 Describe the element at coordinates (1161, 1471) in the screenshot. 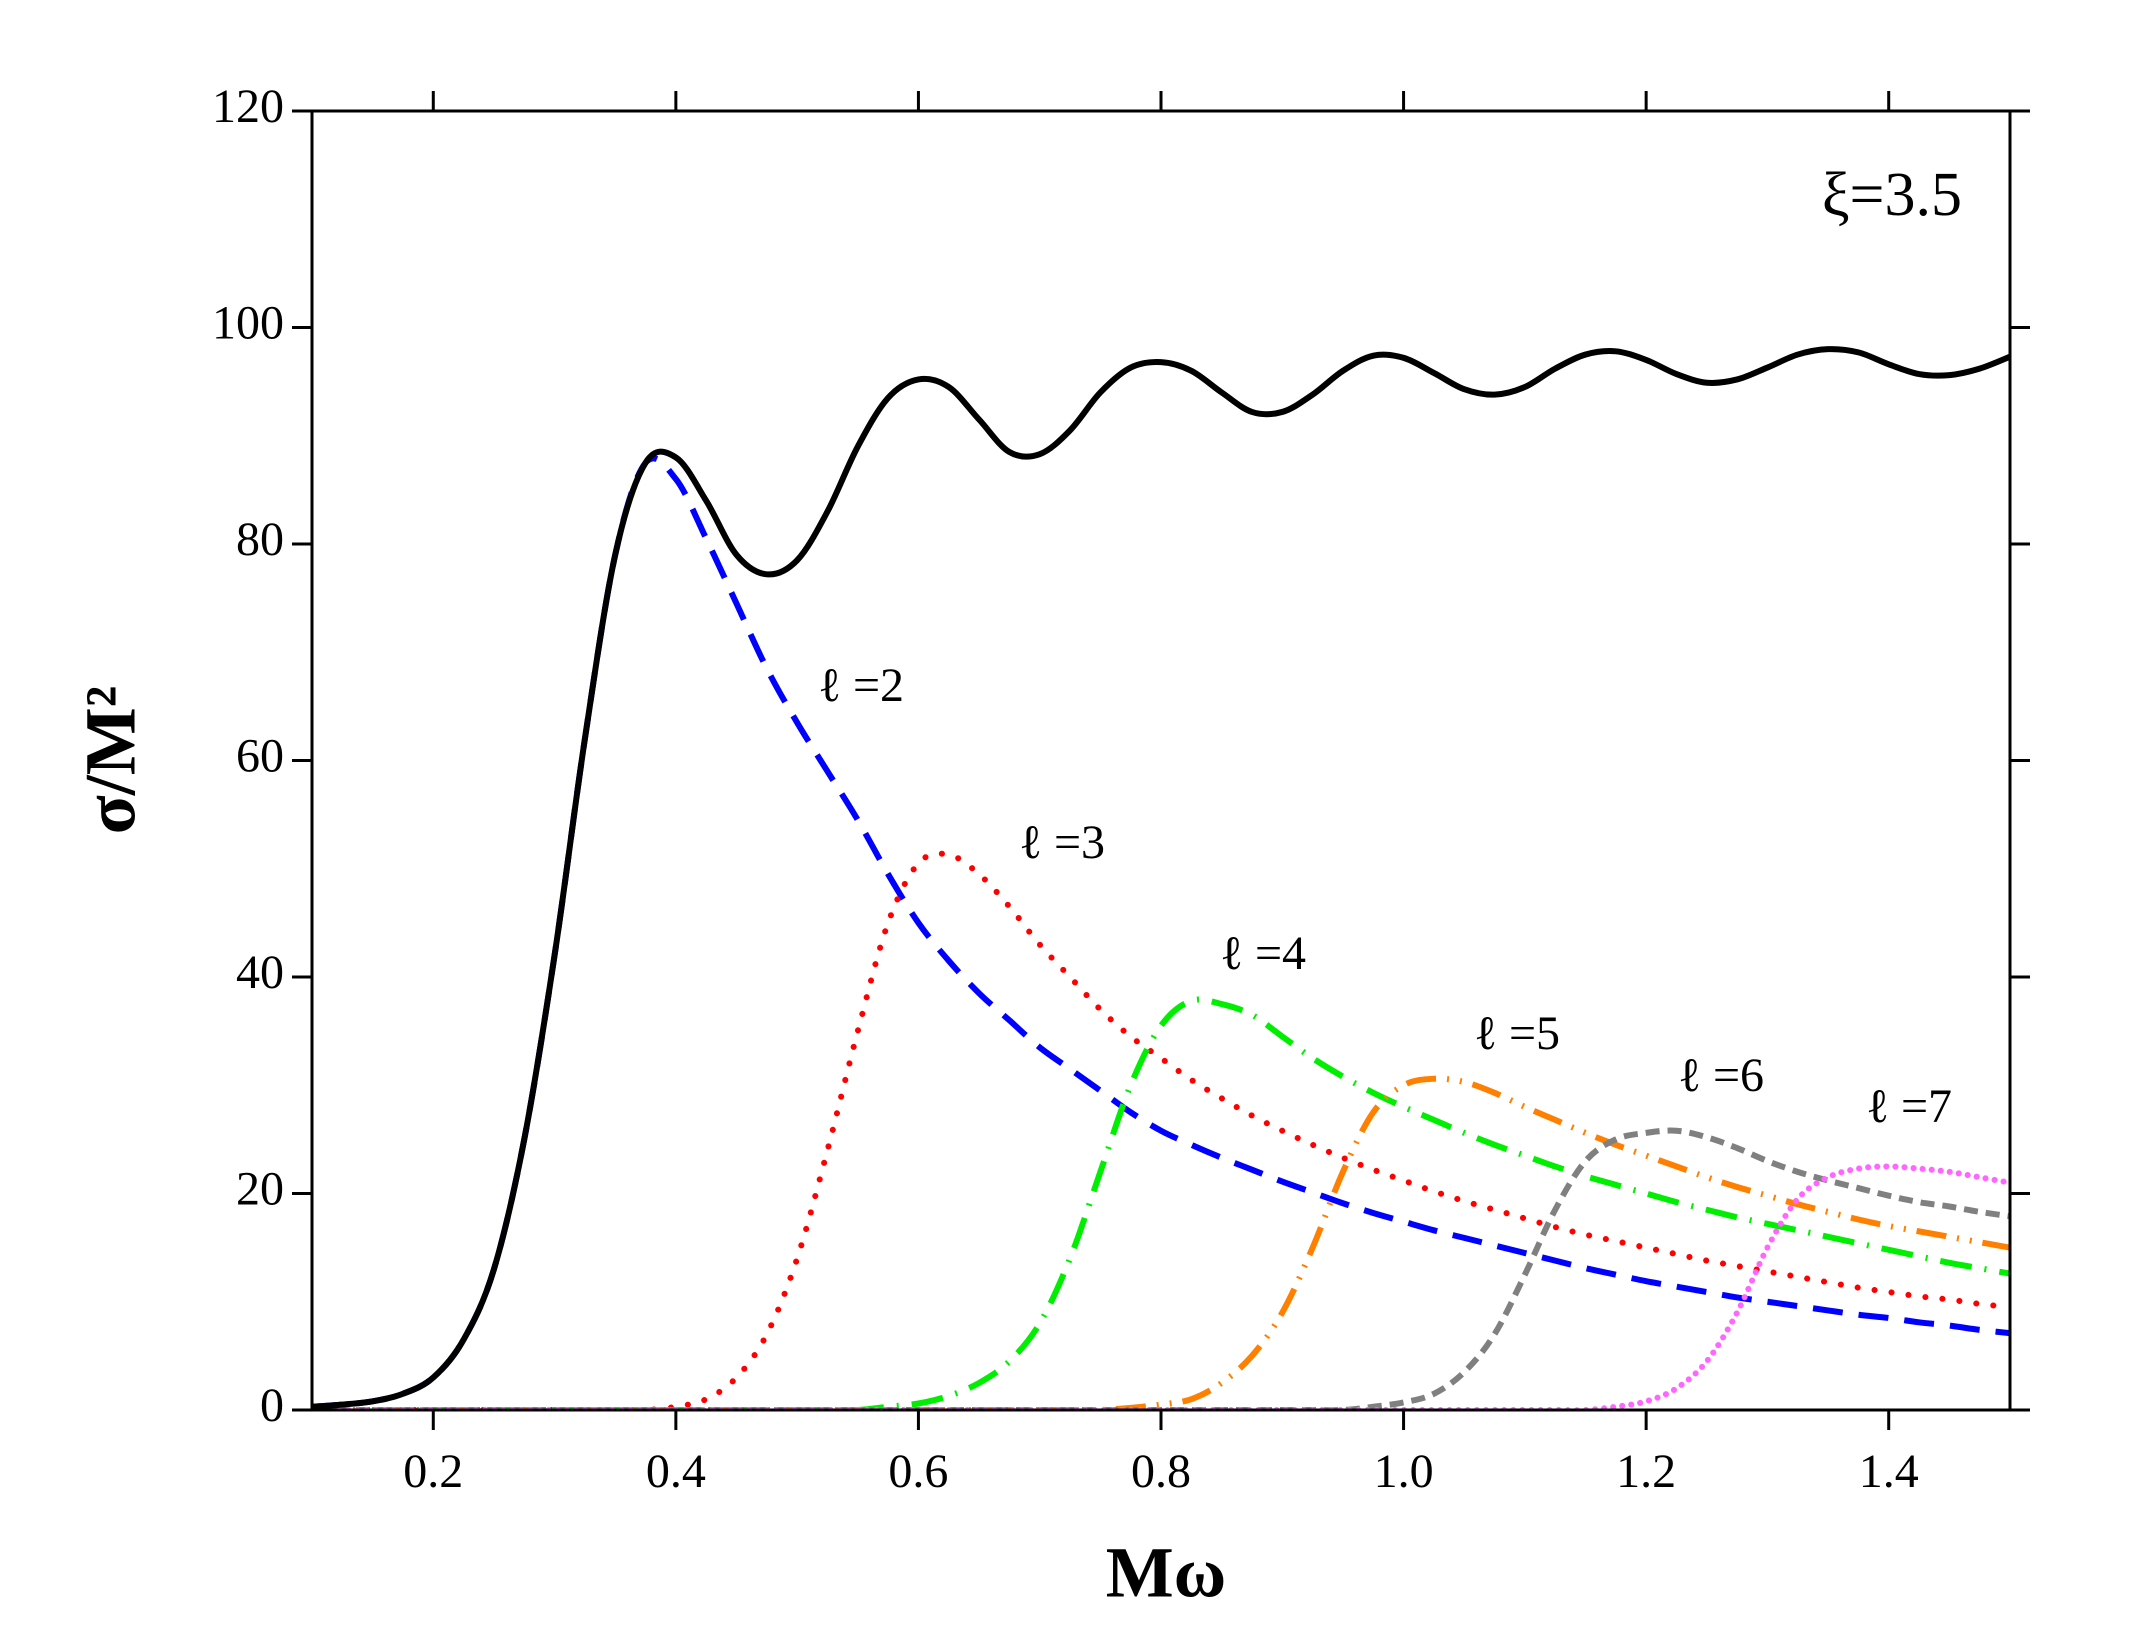

I see `x-tick-label: 0.8` at that location.